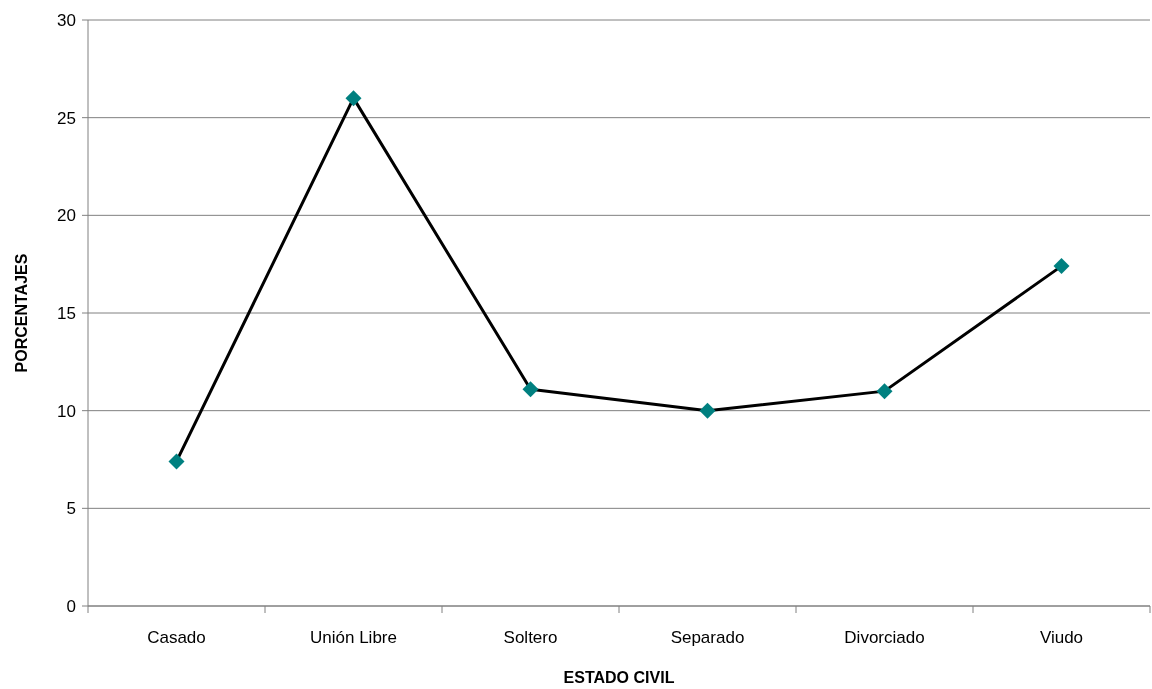 This screenshot has height=689, width=1152. Describe the element at coordinates (21, 313) in the screenshot. I see `y-axis-title: PORCENTAJES` at that location.